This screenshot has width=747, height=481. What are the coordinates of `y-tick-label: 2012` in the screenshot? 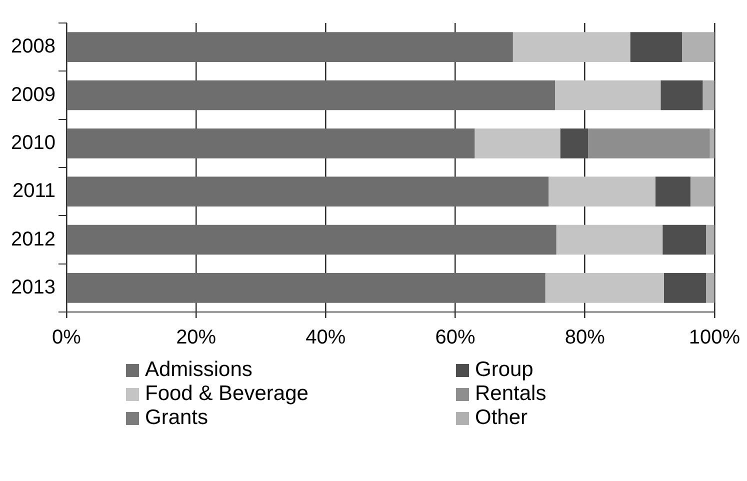 It's located at (33, 239).